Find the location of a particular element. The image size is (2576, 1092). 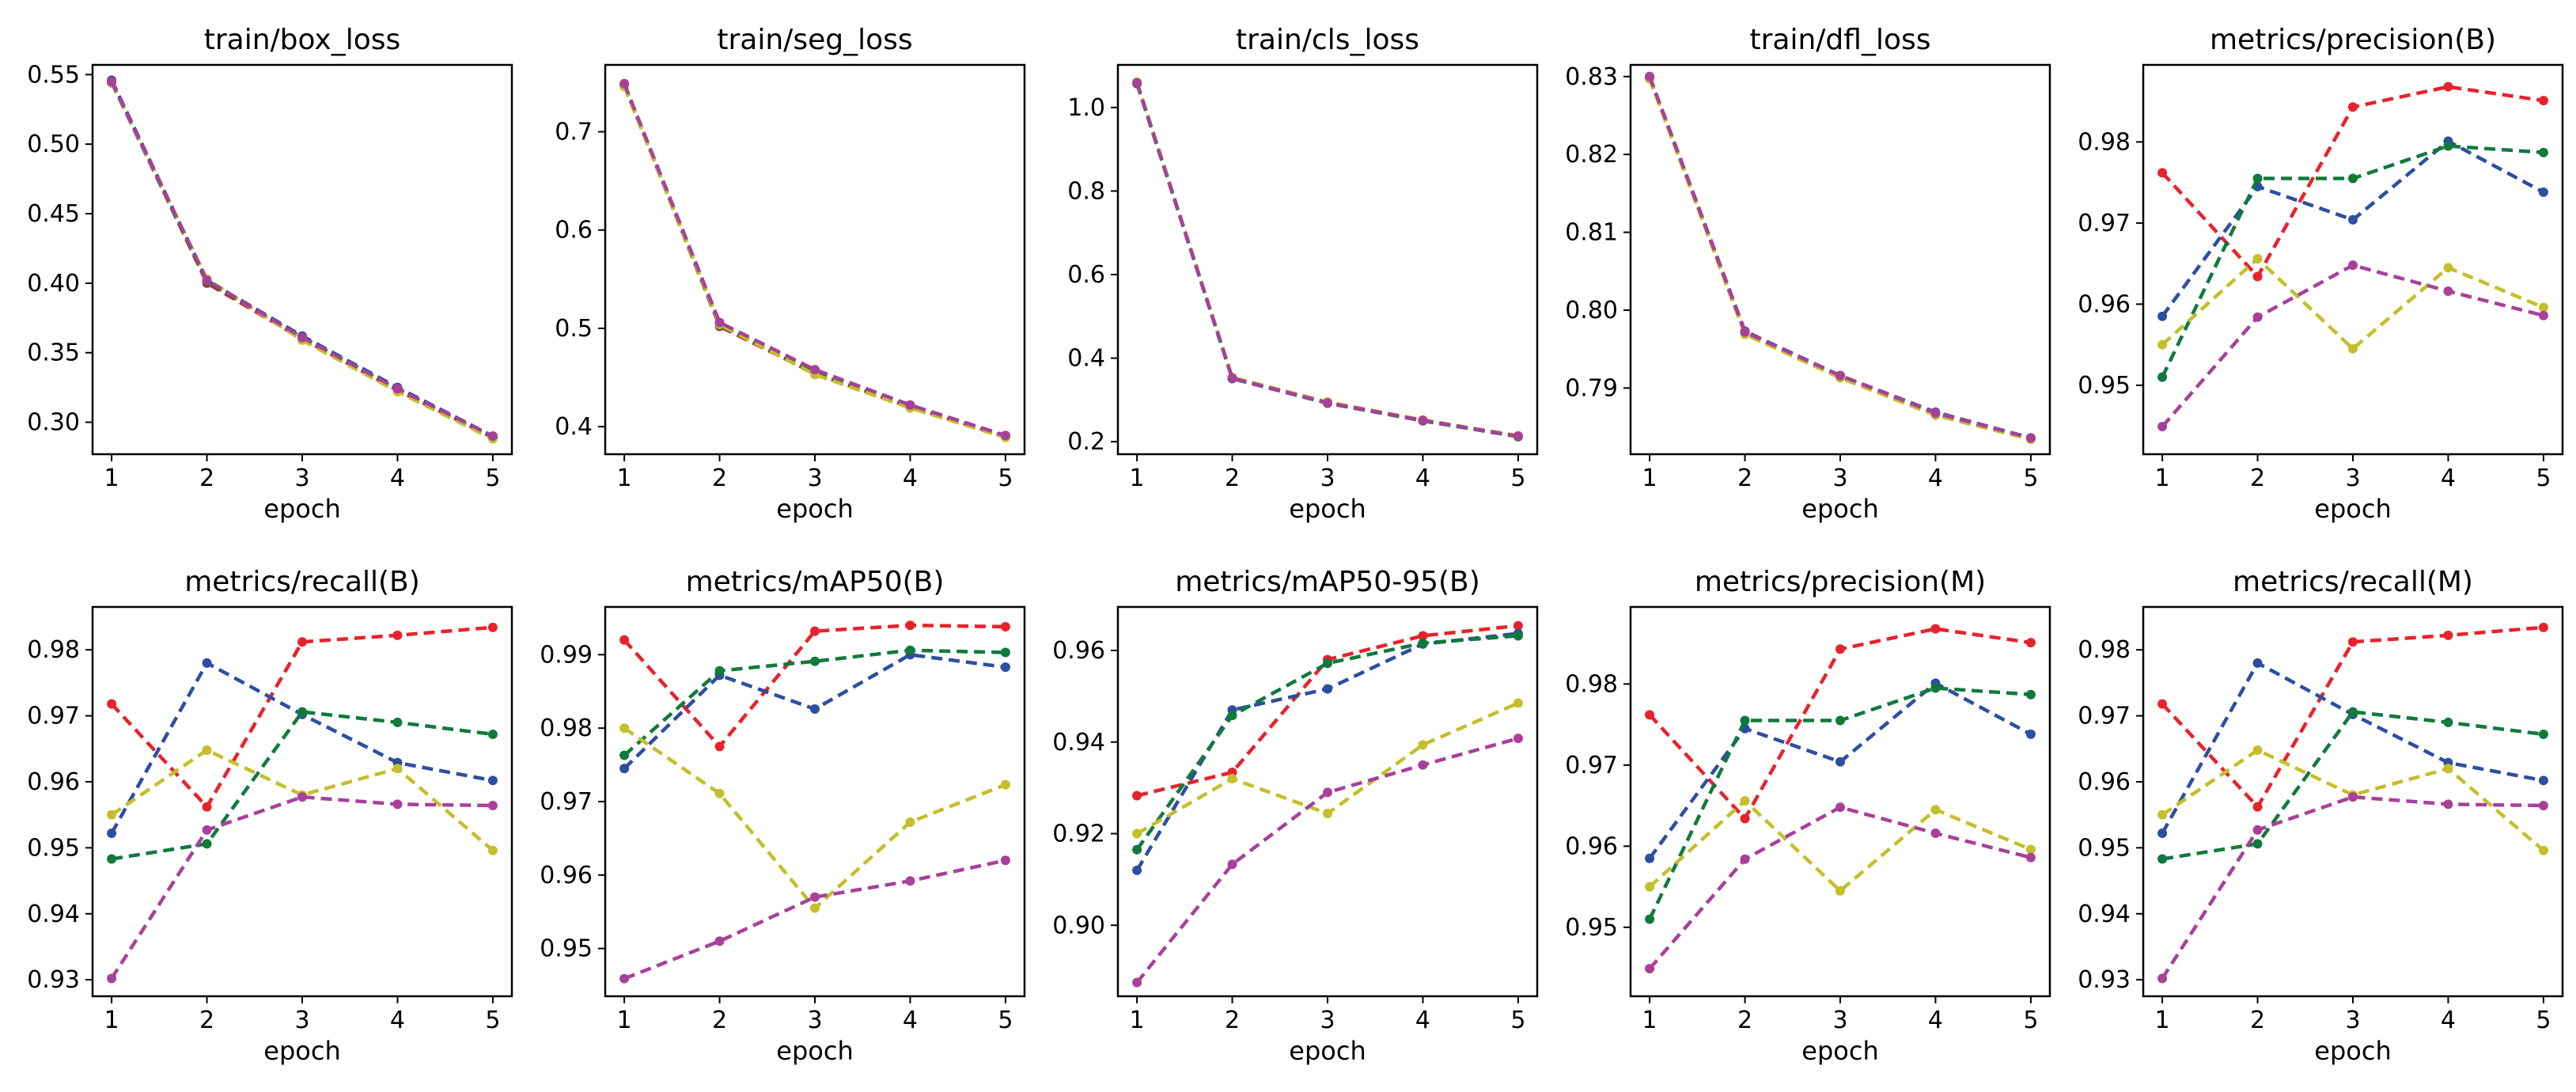

chart-title: metrics/recall(B) is located at coordinates (302, 582).